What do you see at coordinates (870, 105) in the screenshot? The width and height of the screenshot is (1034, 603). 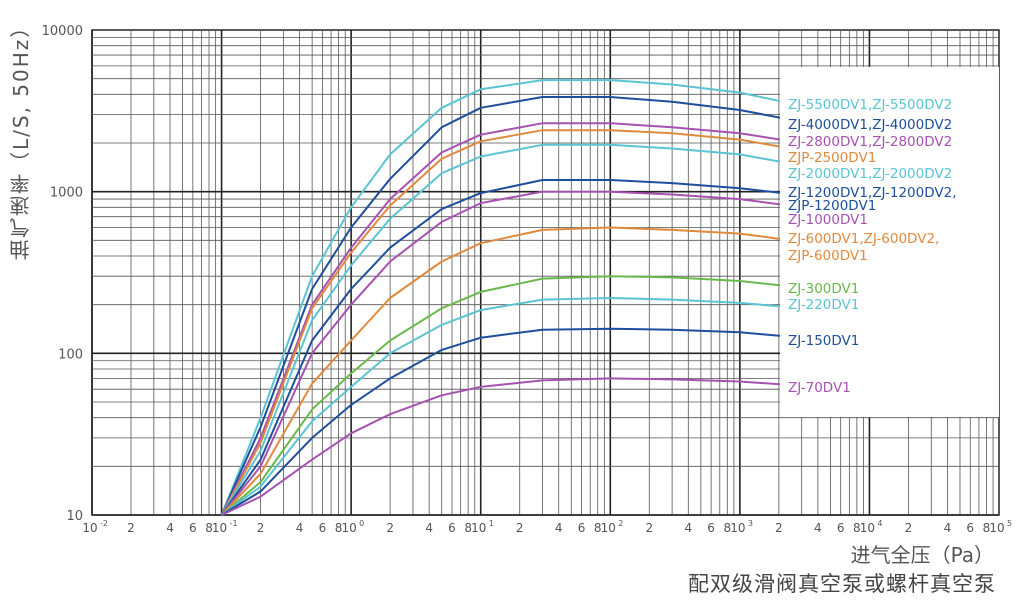 I see `legend-entry: ZJ-5500DV1,ZJ-5500DV2` at bounding box center [870, 105].